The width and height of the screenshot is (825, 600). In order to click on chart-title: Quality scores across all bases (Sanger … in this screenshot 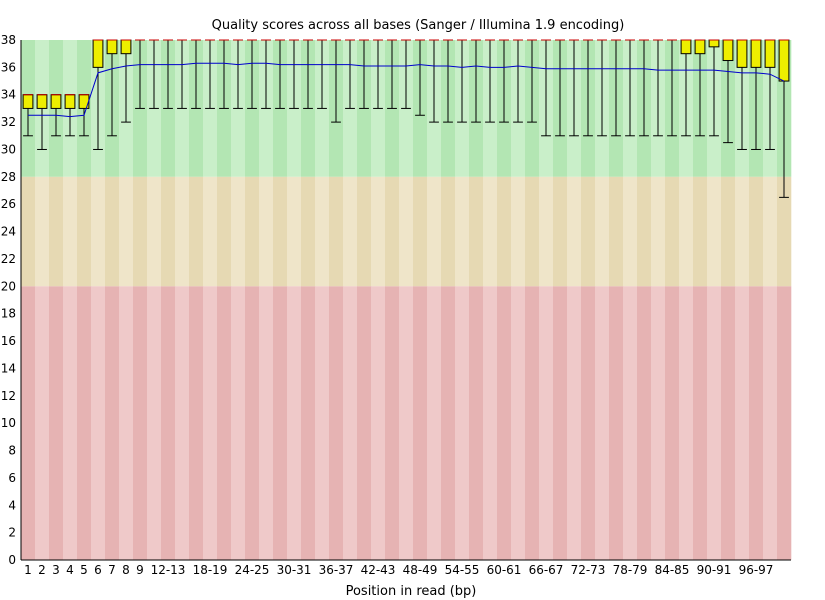, I will do `click(418, 25)`.